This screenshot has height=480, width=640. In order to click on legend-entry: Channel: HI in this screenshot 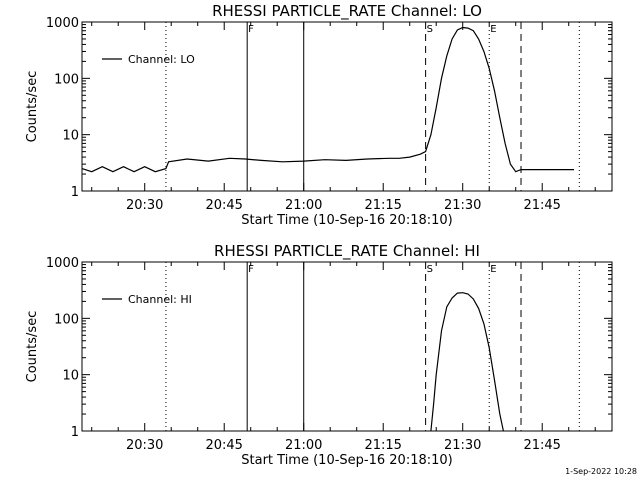, I will do `click(160, 299)`.